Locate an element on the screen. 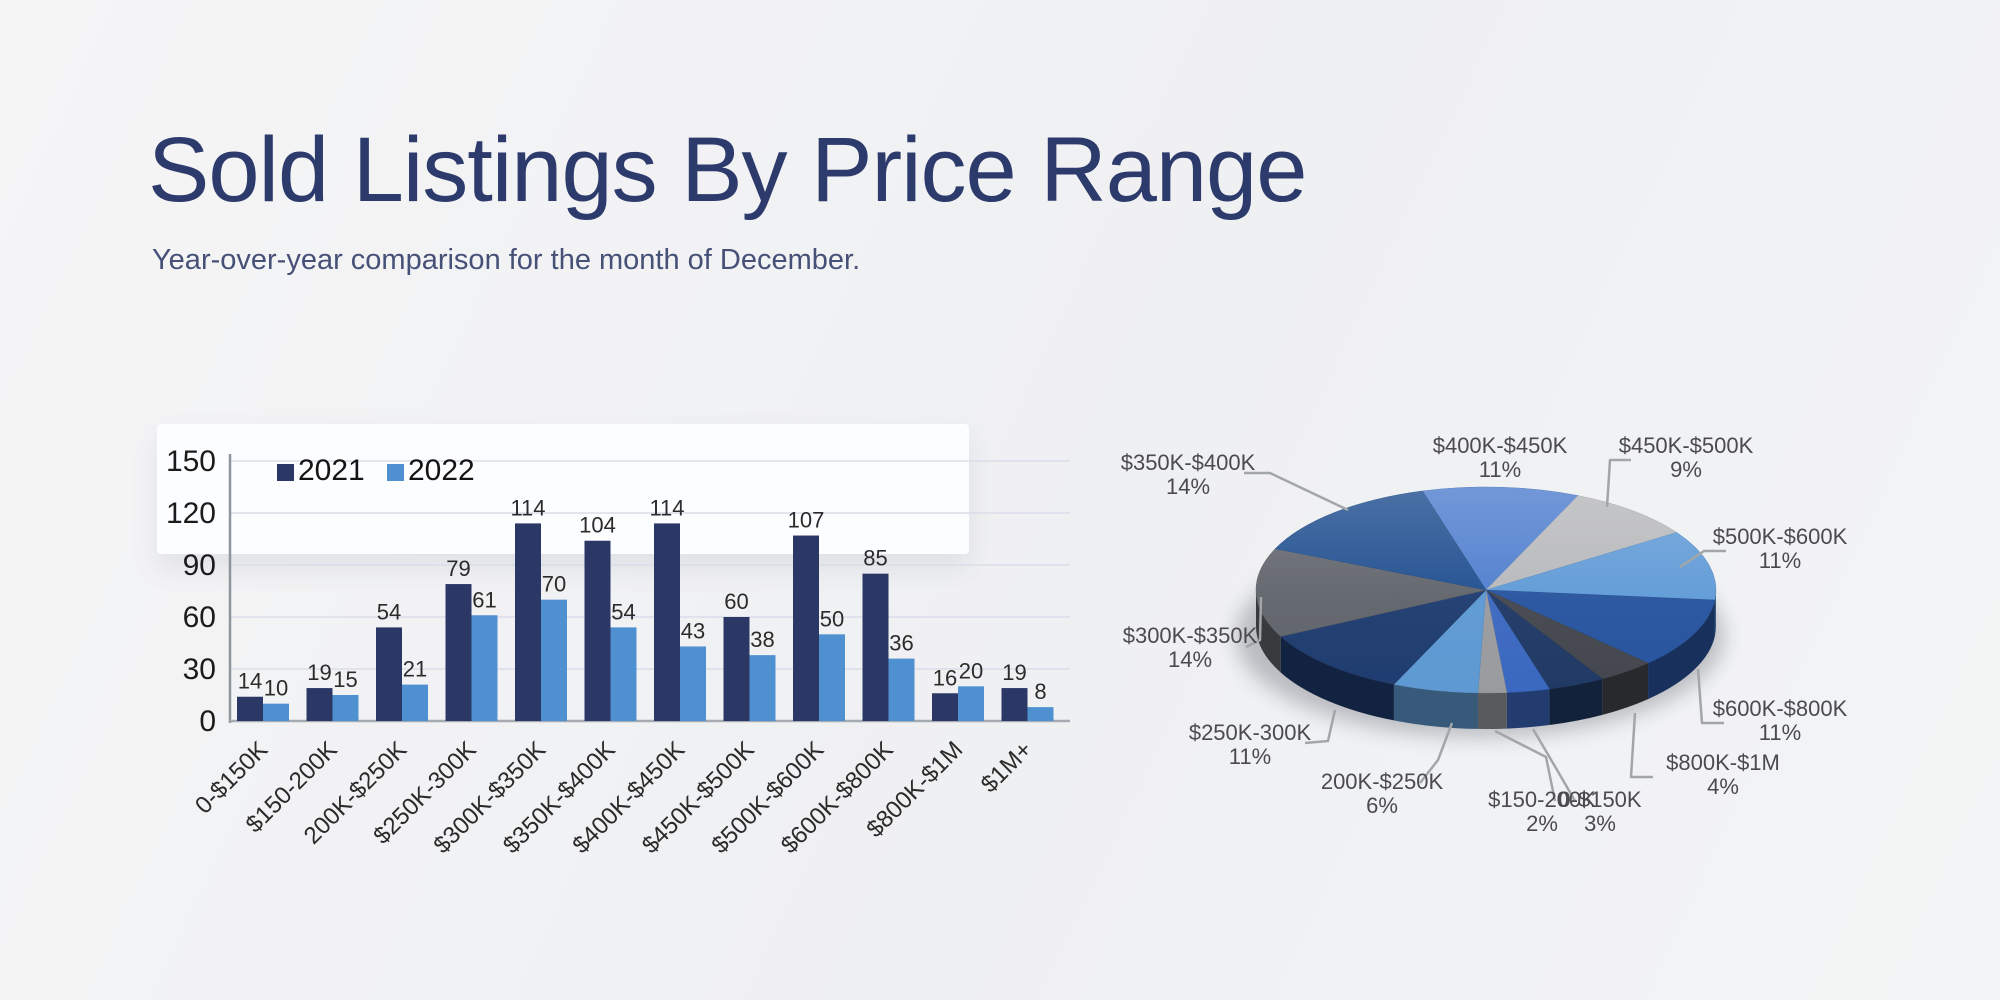 The image size is (2000, 1000). bar-value-label: 16 is located at coordinates (945, 677).